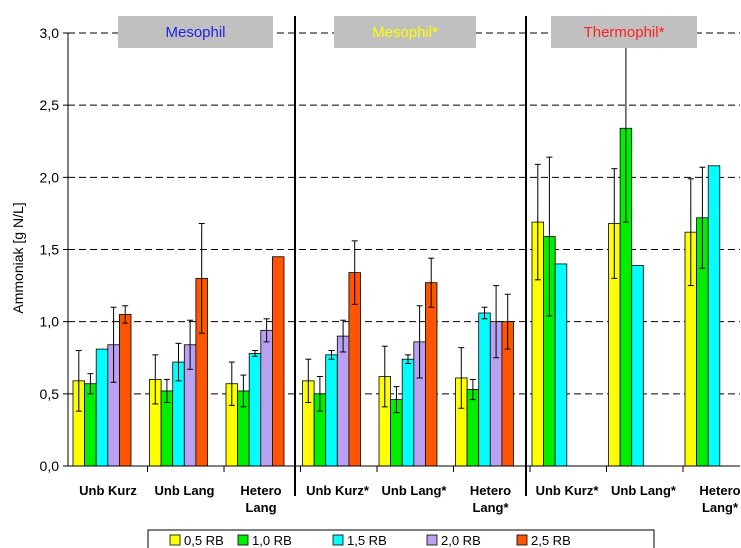 This screenshot has width=741, height=548. Describe the element at coordinates (50, 394) in the screenshot. I see `y-tick-label: 0,5` at that location.